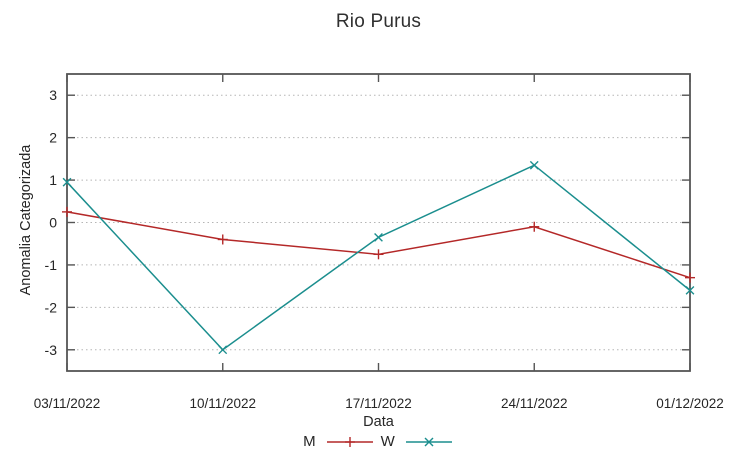 The image size is (753, 459). Describe the element at coordinates (309, 441) in the screenshot. I see `legend-label-M: M` at that location.